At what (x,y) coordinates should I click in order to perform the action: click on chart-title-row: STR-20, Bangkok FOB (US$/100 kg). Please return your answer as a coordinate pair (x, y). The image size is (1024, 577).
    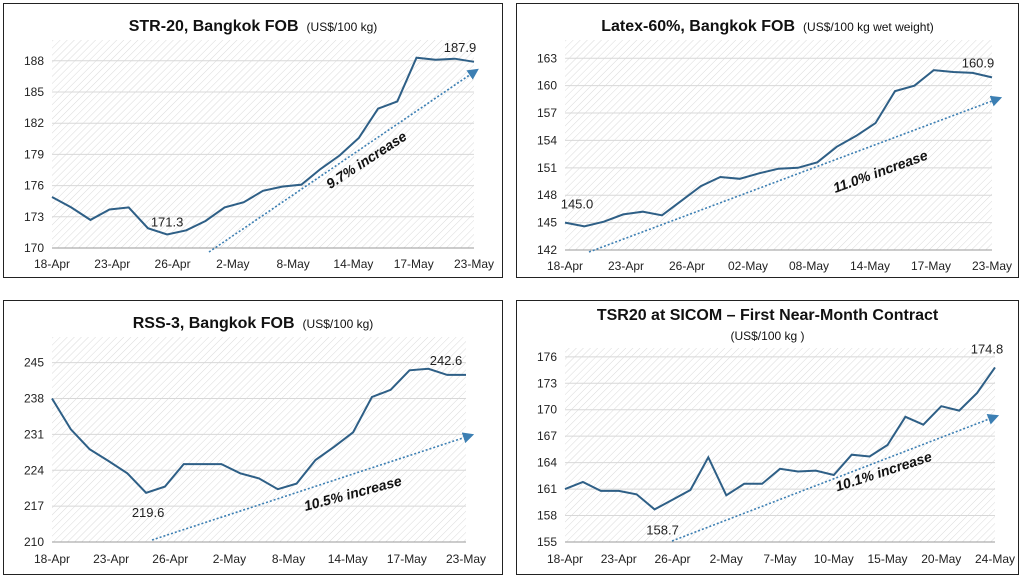
    Looking at the image, I should click on (253, 27).